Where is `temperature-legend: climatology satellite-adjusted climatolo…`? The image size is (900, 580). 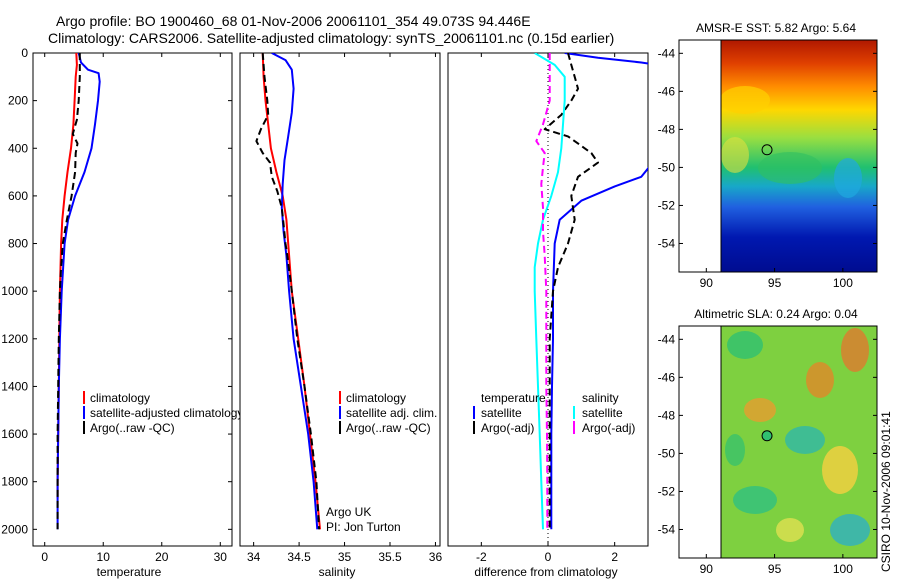
temperature-legend: climatology satellite-adjusted climatolo… is located at coordinates (163, 413).